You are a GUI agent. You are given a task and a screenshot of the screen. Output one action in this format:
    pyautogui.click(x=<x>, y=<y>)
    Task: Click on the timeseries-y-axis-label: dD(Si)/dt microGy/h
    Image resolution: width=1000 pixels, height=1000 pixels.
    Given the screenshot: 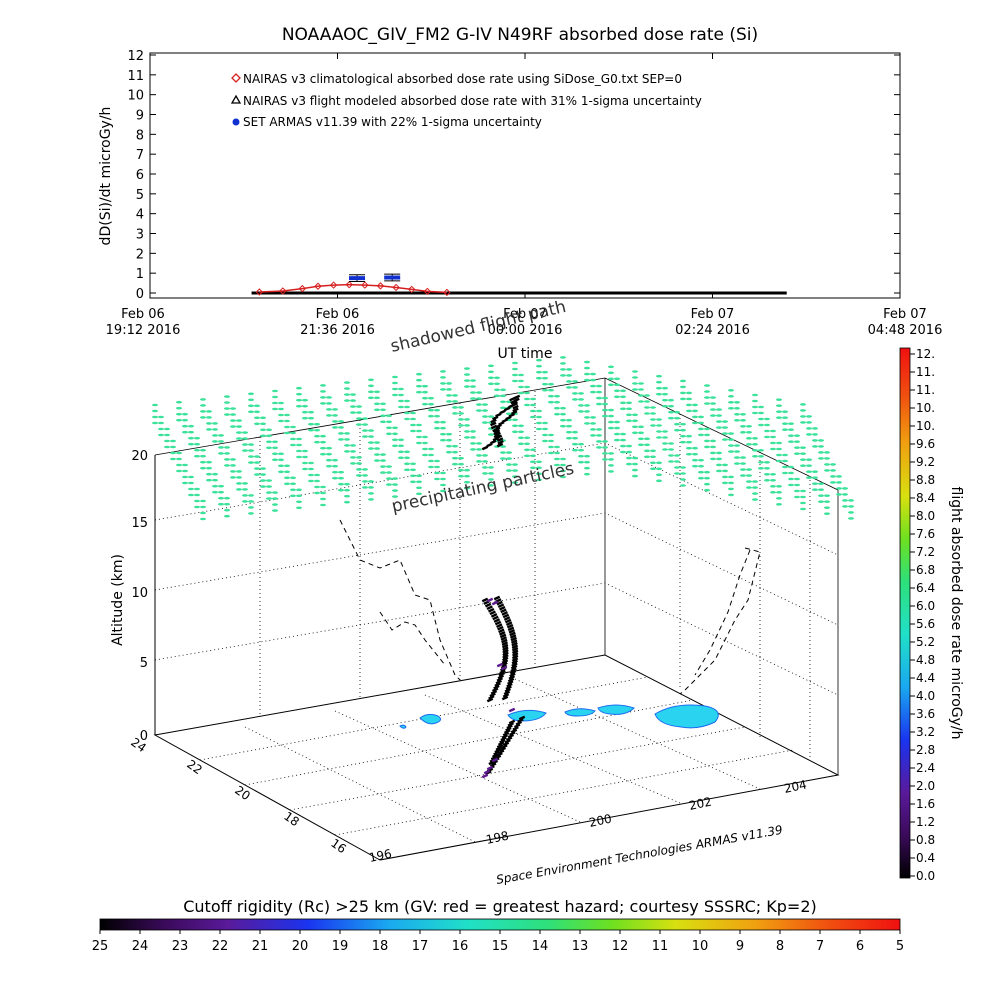 What is the action you would take?
    pyautogui.click(x=106, y=176)
    